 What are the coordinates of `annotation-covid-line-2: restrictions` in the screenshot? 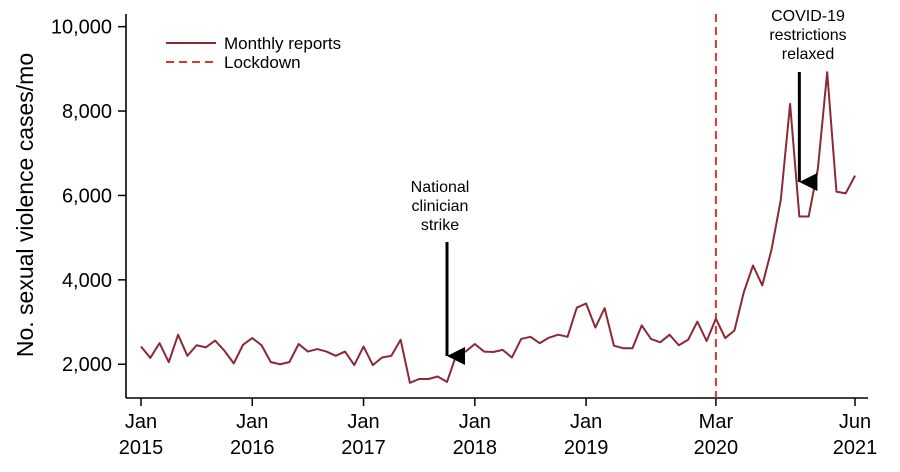 It's located at (807, 35).